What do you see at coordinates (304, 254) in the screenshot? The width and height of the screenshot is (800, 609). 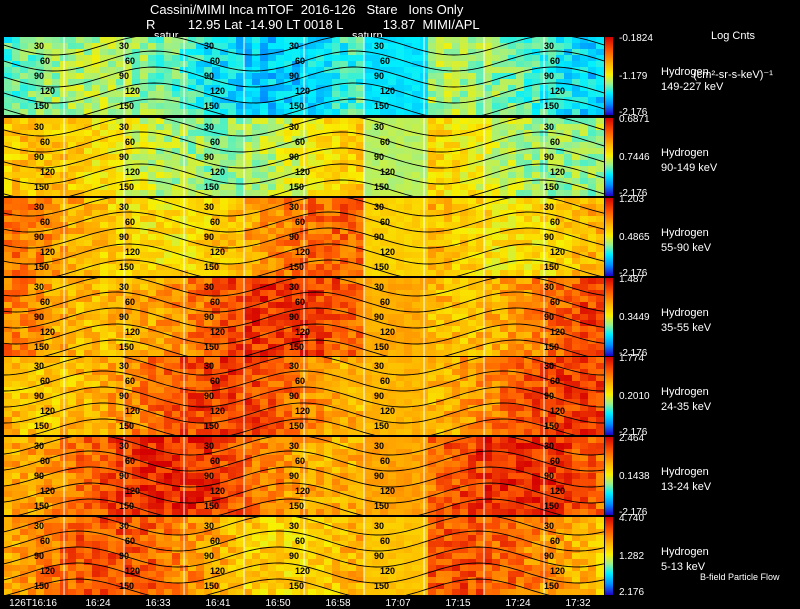 I see `pitch-angle-contour` at bounding box center [304, 254].